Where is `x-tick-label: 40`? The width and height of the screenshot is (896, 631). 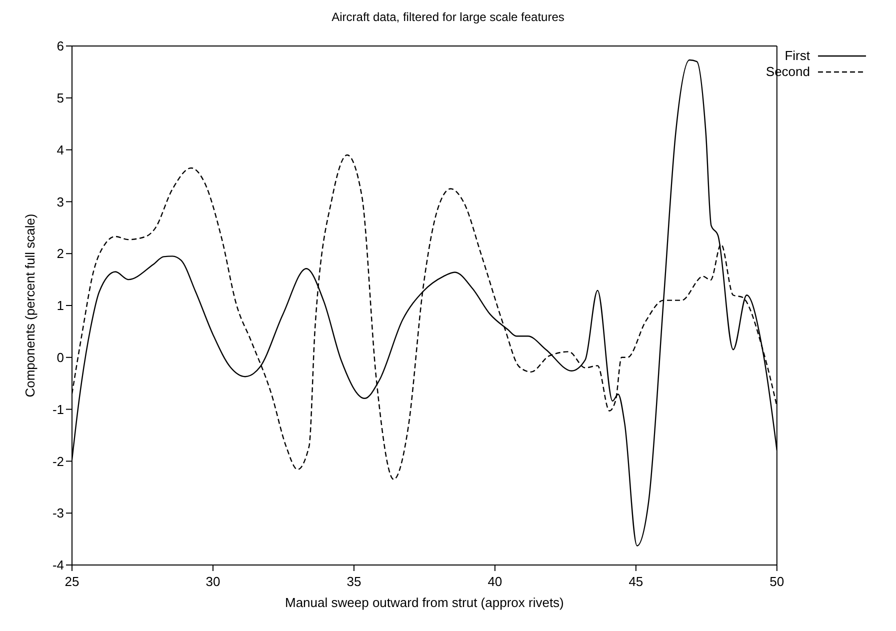 x-tick-label: 40 is located at coordinates (495, 582).